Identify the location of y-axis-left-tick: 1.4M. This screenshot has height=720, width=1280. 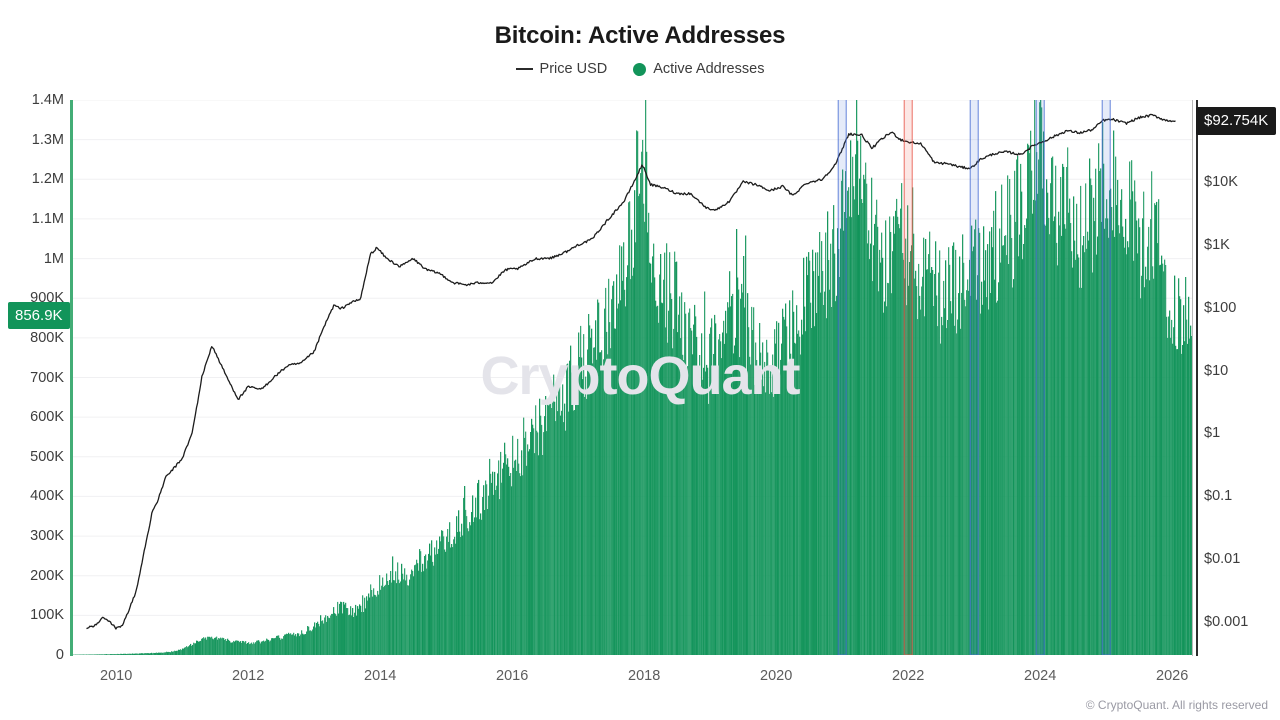
(47, 100).